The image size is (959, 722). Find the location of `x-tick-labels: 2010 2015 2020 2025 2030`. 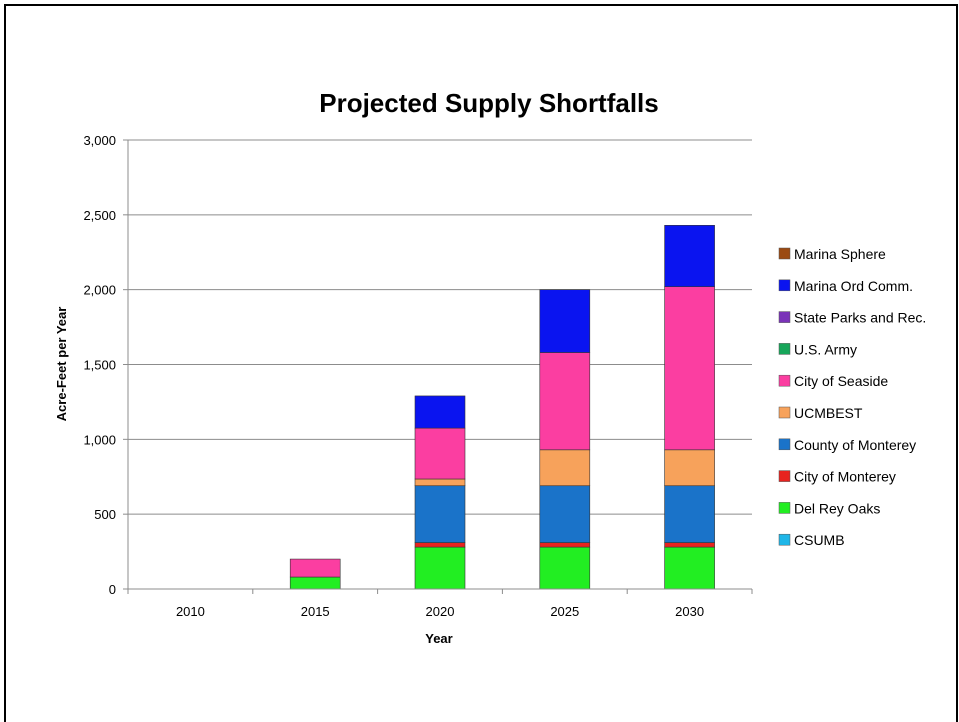

x-tick-labels: 2010 2015 2020 2025 2030 is located at coordinates (440, 611).